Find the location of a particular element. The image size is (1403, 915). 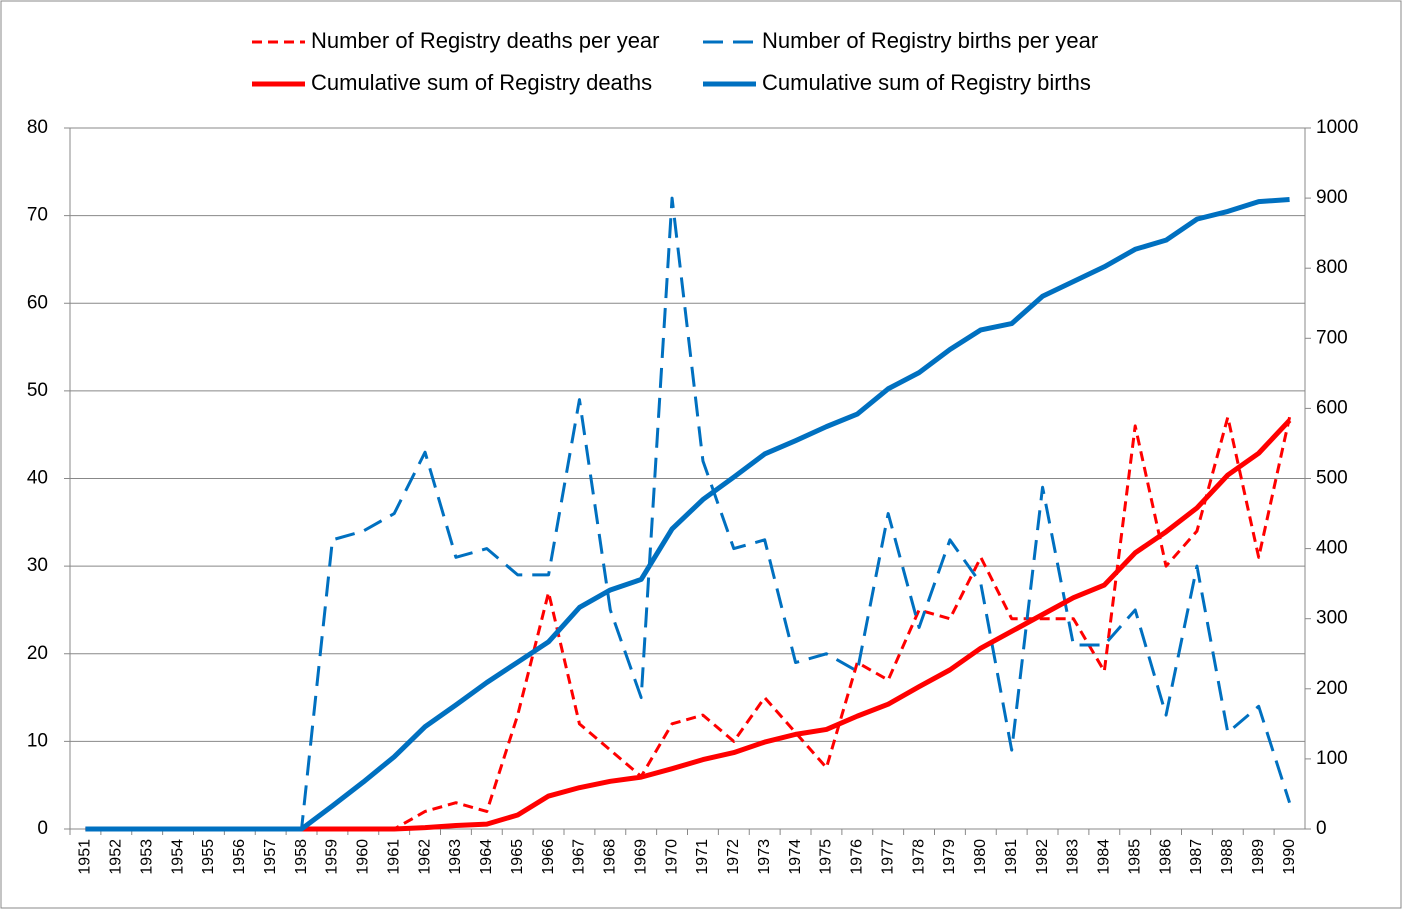

y2-tick-label: 700 is located at coordinates (1332, 337).